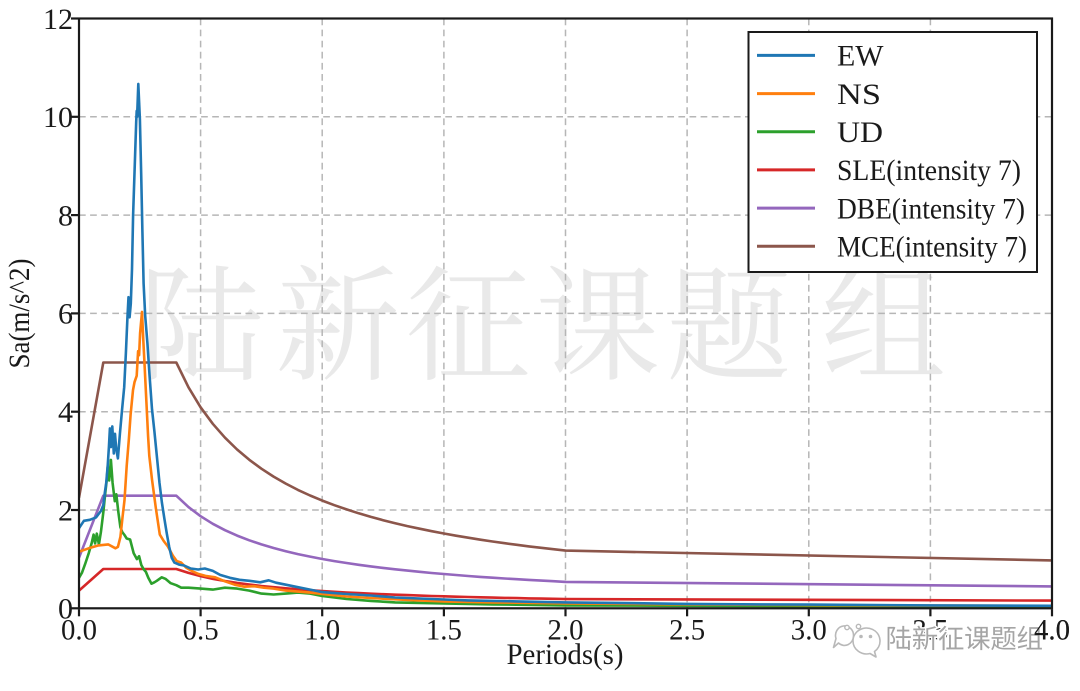 The width and height of the screenshot is (1080, 691). I want to click on svg-text: 4.0, so click(1052, 630).